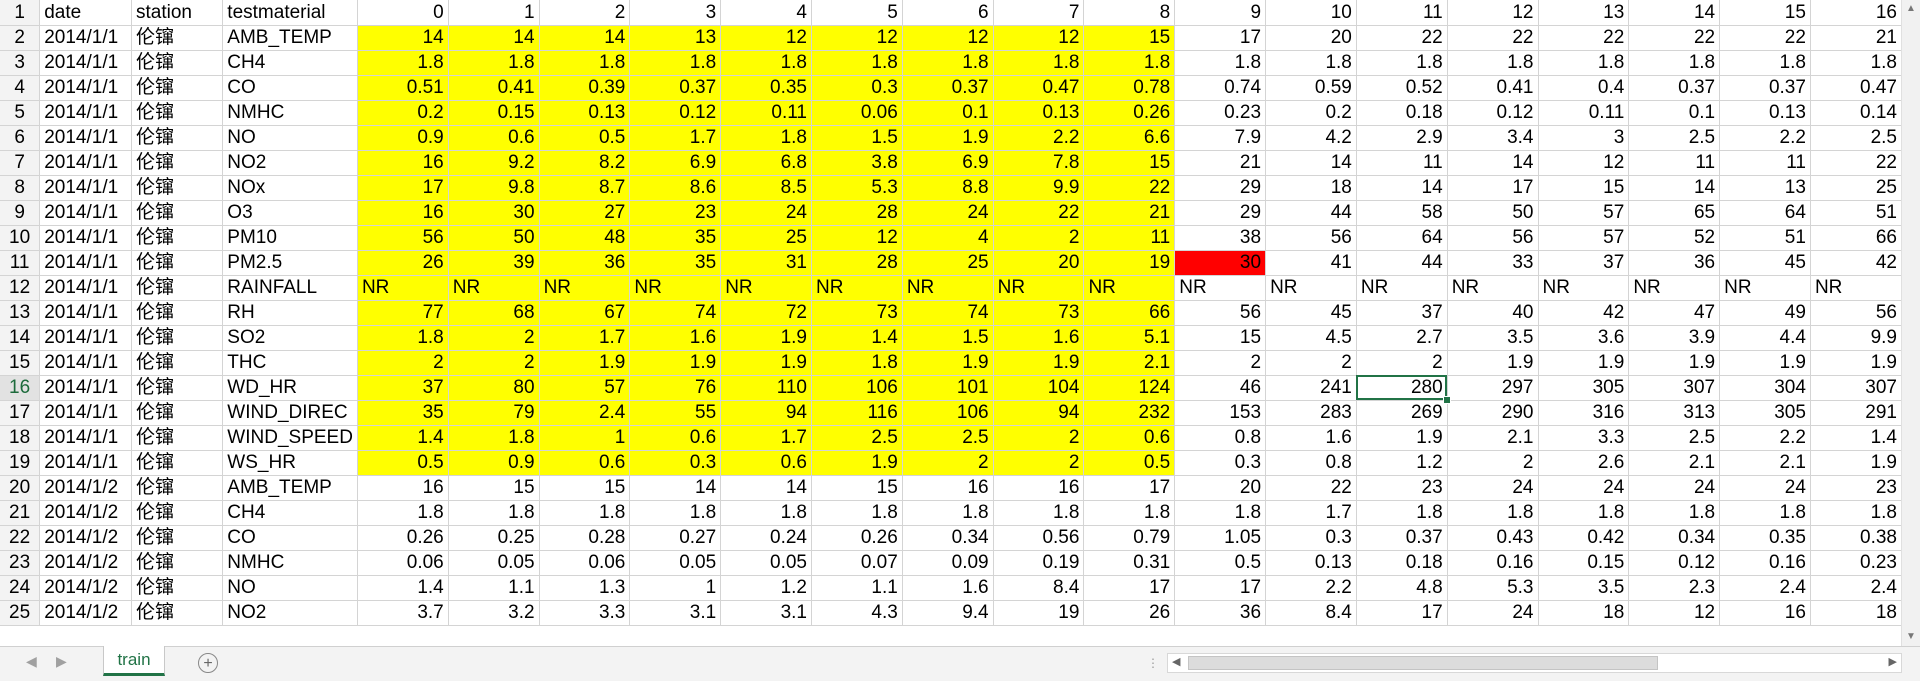  What do you see at coordinates (1311, 463) in the screenshot?
I see `table-cell: 0.8` at bounding box center [1311, 463].